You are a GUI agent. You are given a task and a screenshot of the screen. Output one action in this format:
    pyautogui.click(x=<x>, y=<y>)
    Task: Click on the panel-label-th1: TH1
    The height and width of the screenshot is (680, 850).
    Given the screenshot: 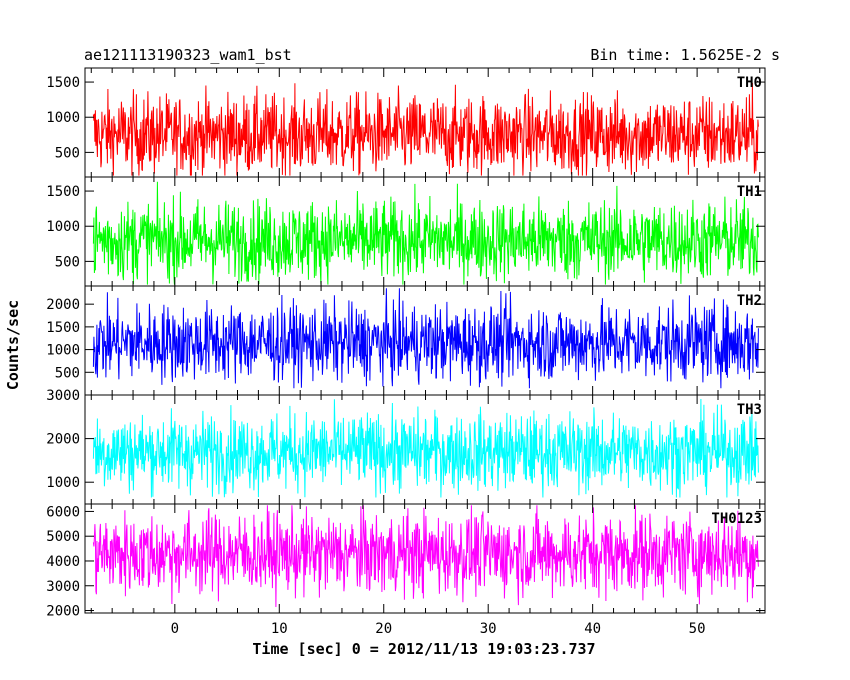 What is the action you would take?
    pyautogui.click(x=749, y=192)
    